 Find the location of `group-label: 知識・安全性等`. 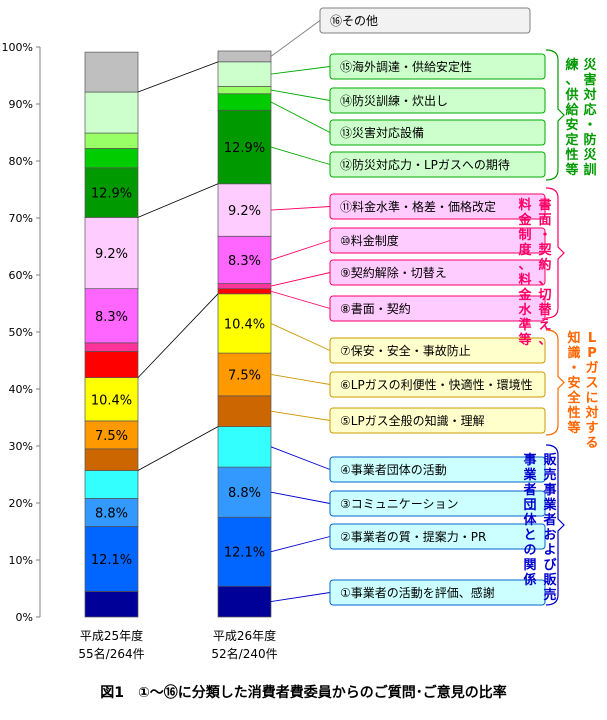

group-label: 知識・安全性等 is located at coordinates (573, 383).